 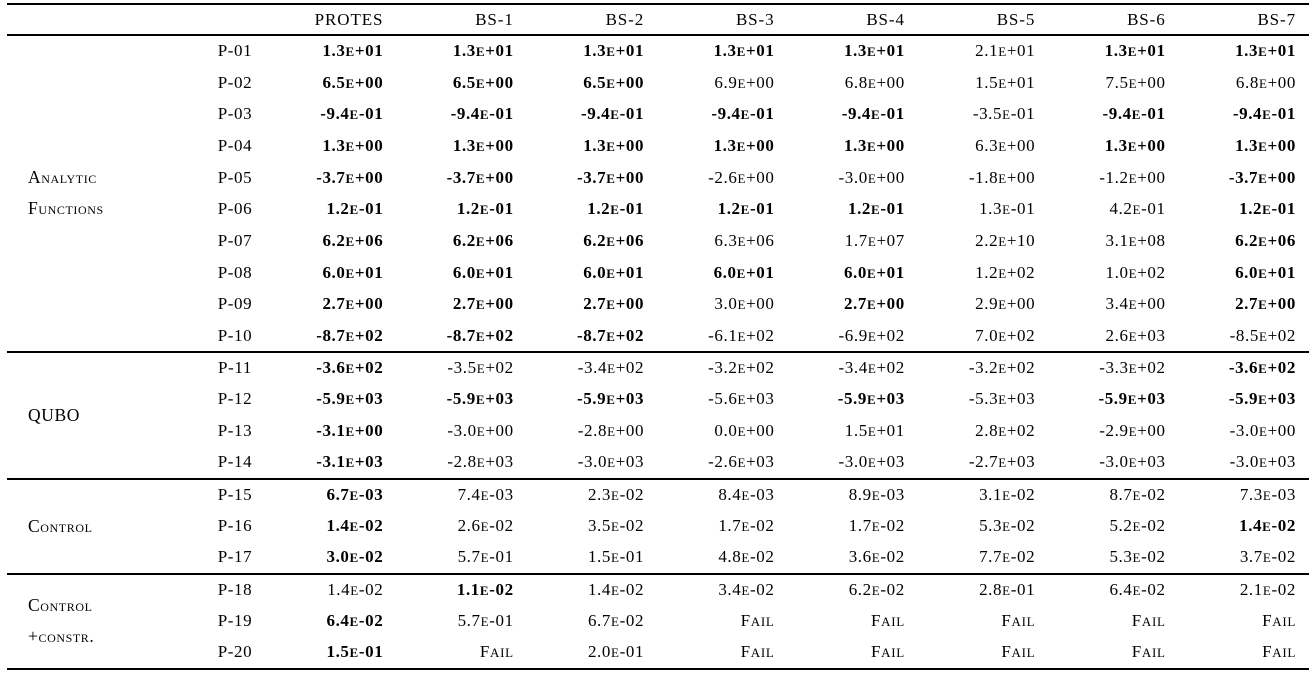 What do you see at coordinates (1132, 431) in the screenshot?
I see `value-cell: -2.9E+00` at bounding box center [1132, 431].